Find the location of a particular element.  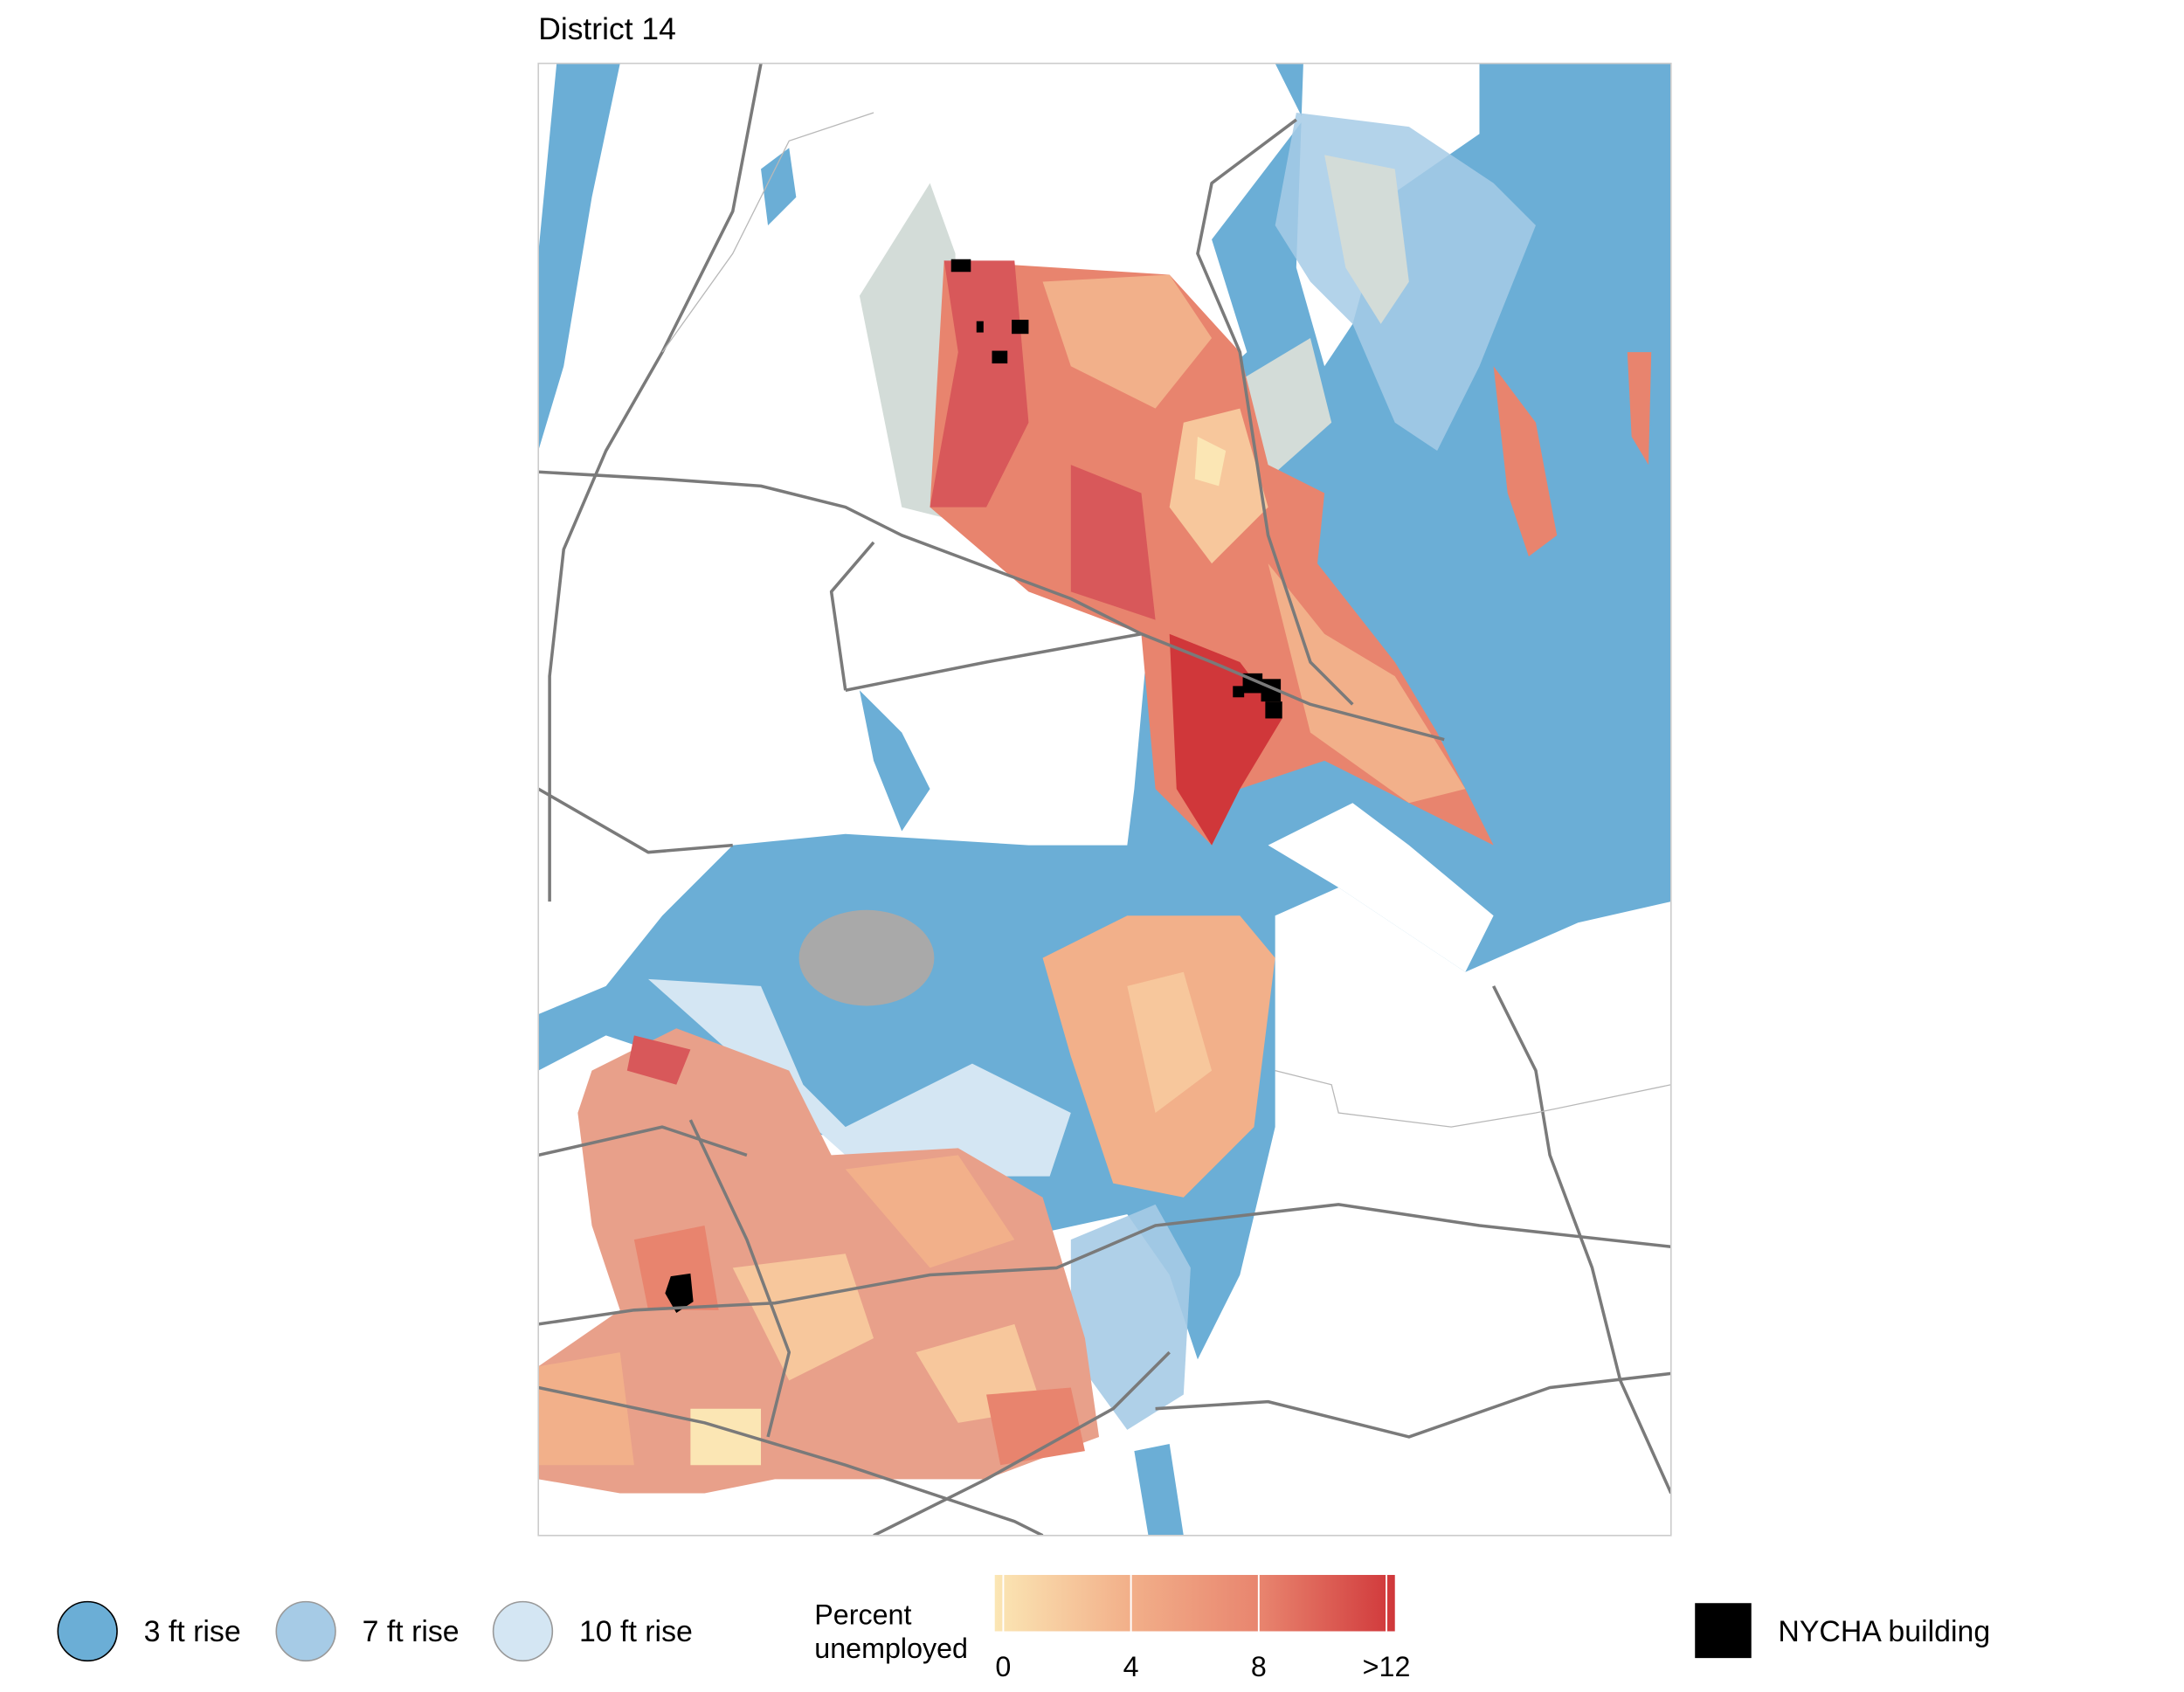

colorbar is located at coordinates (1194, 1603).